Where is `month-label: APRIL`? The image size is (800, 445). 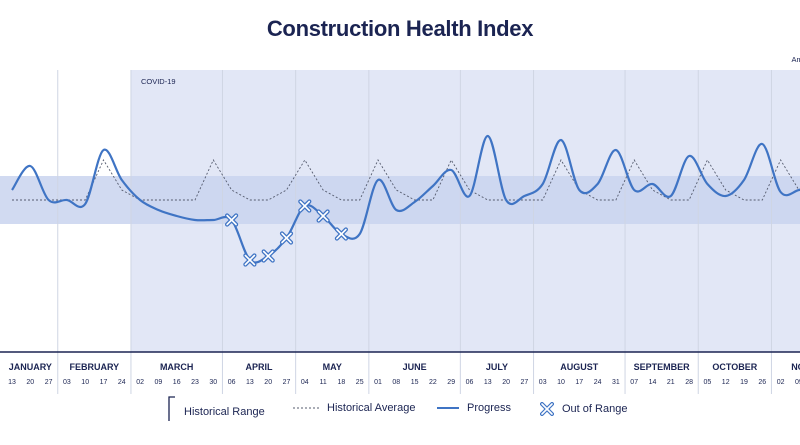
month-label: APRIL is located at coordinates (260, 367).